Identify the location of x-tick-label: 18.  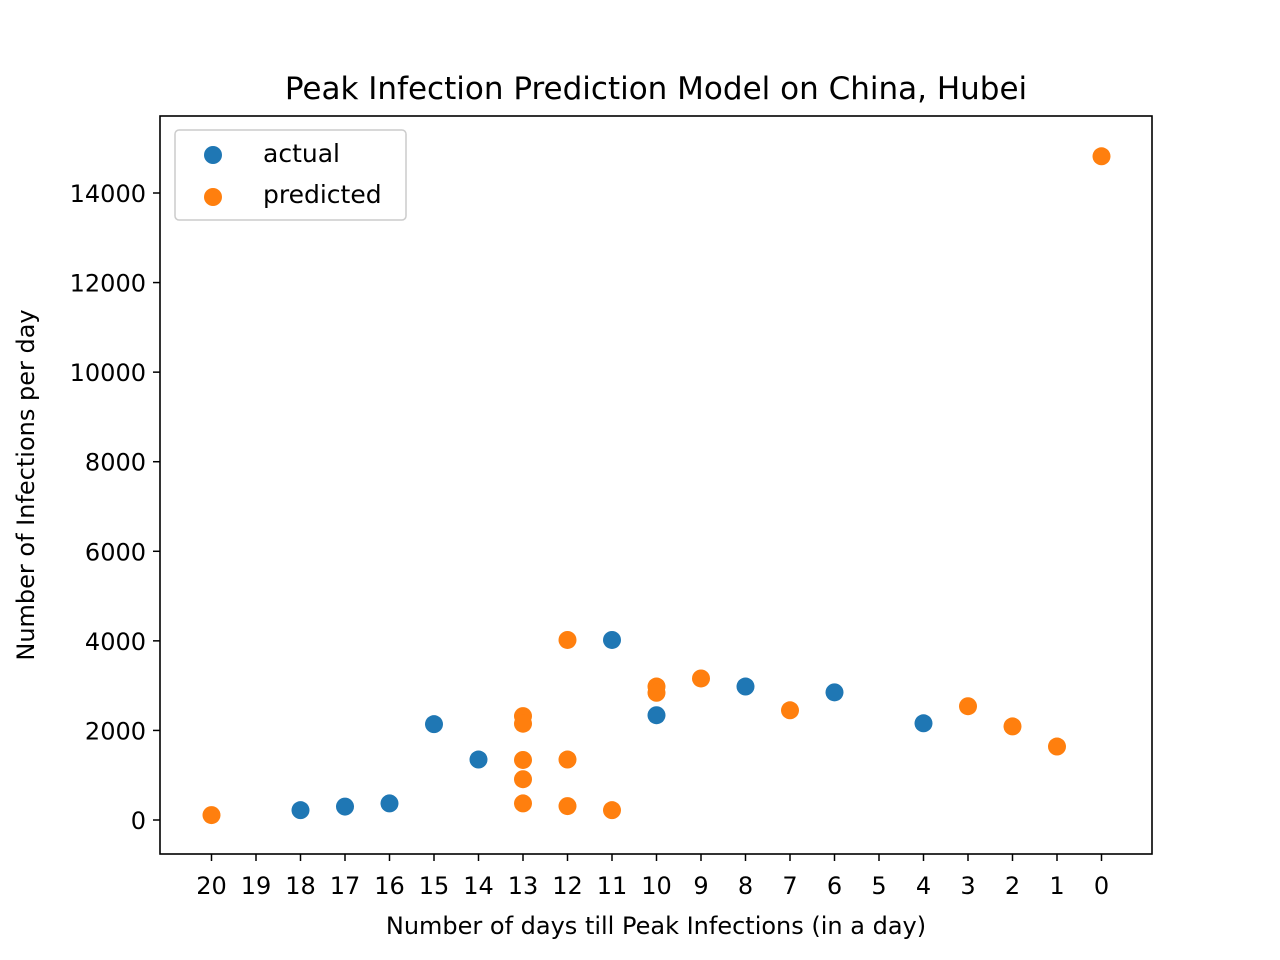
(300, 886).